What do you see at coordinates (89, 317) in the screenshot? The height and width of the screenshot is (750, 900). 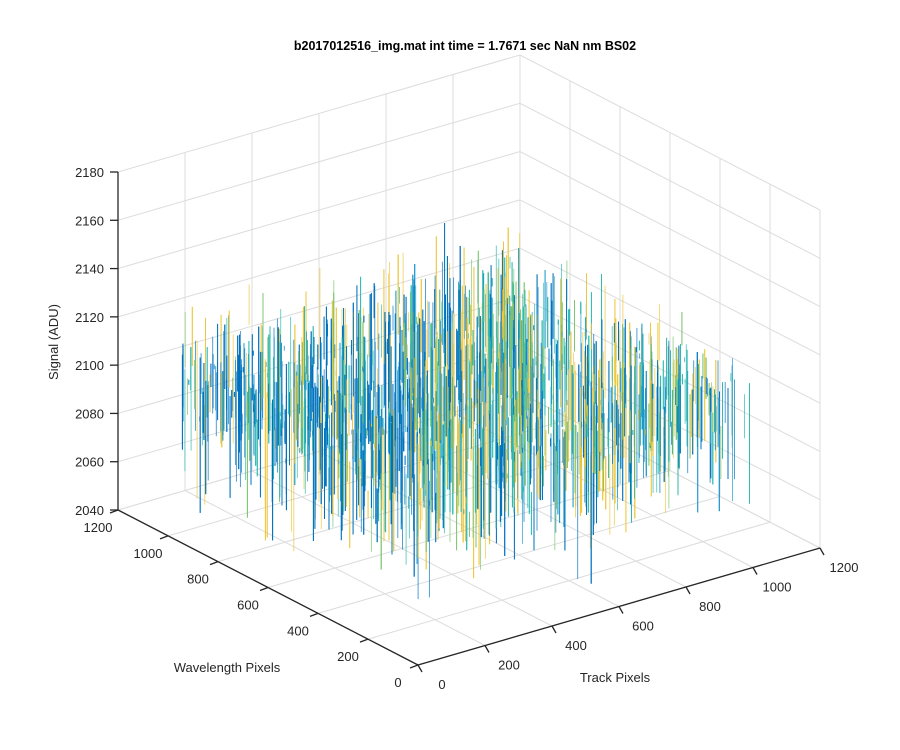 I see `z-tick-label: 2120` at bounding box center [89, 317].